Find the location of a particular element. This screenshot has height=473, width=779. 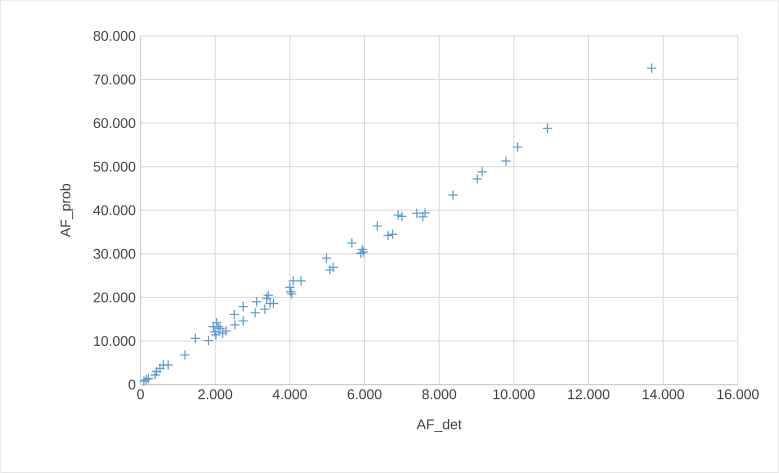

x-tick-label: 14.000 is located at coordinates (663, 394).